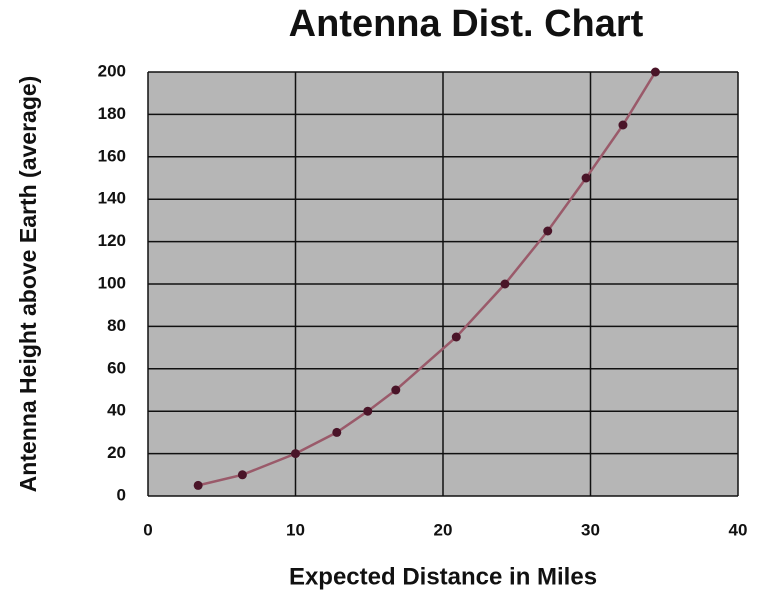  I want to click on y-axis-label: Antenna Height above Earth (average), so click(28, 284).